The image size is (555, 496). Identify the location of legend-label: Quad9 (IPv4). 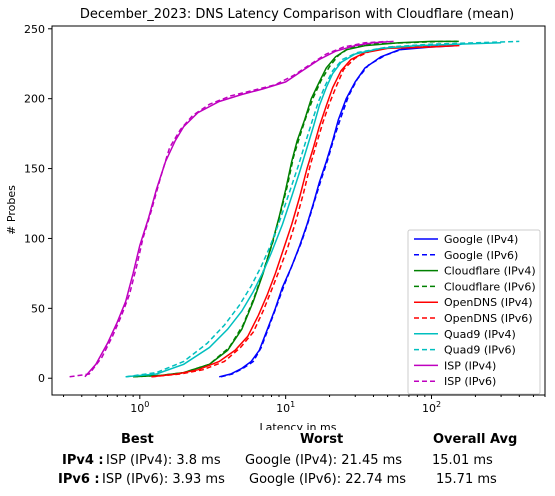
(480, 334).